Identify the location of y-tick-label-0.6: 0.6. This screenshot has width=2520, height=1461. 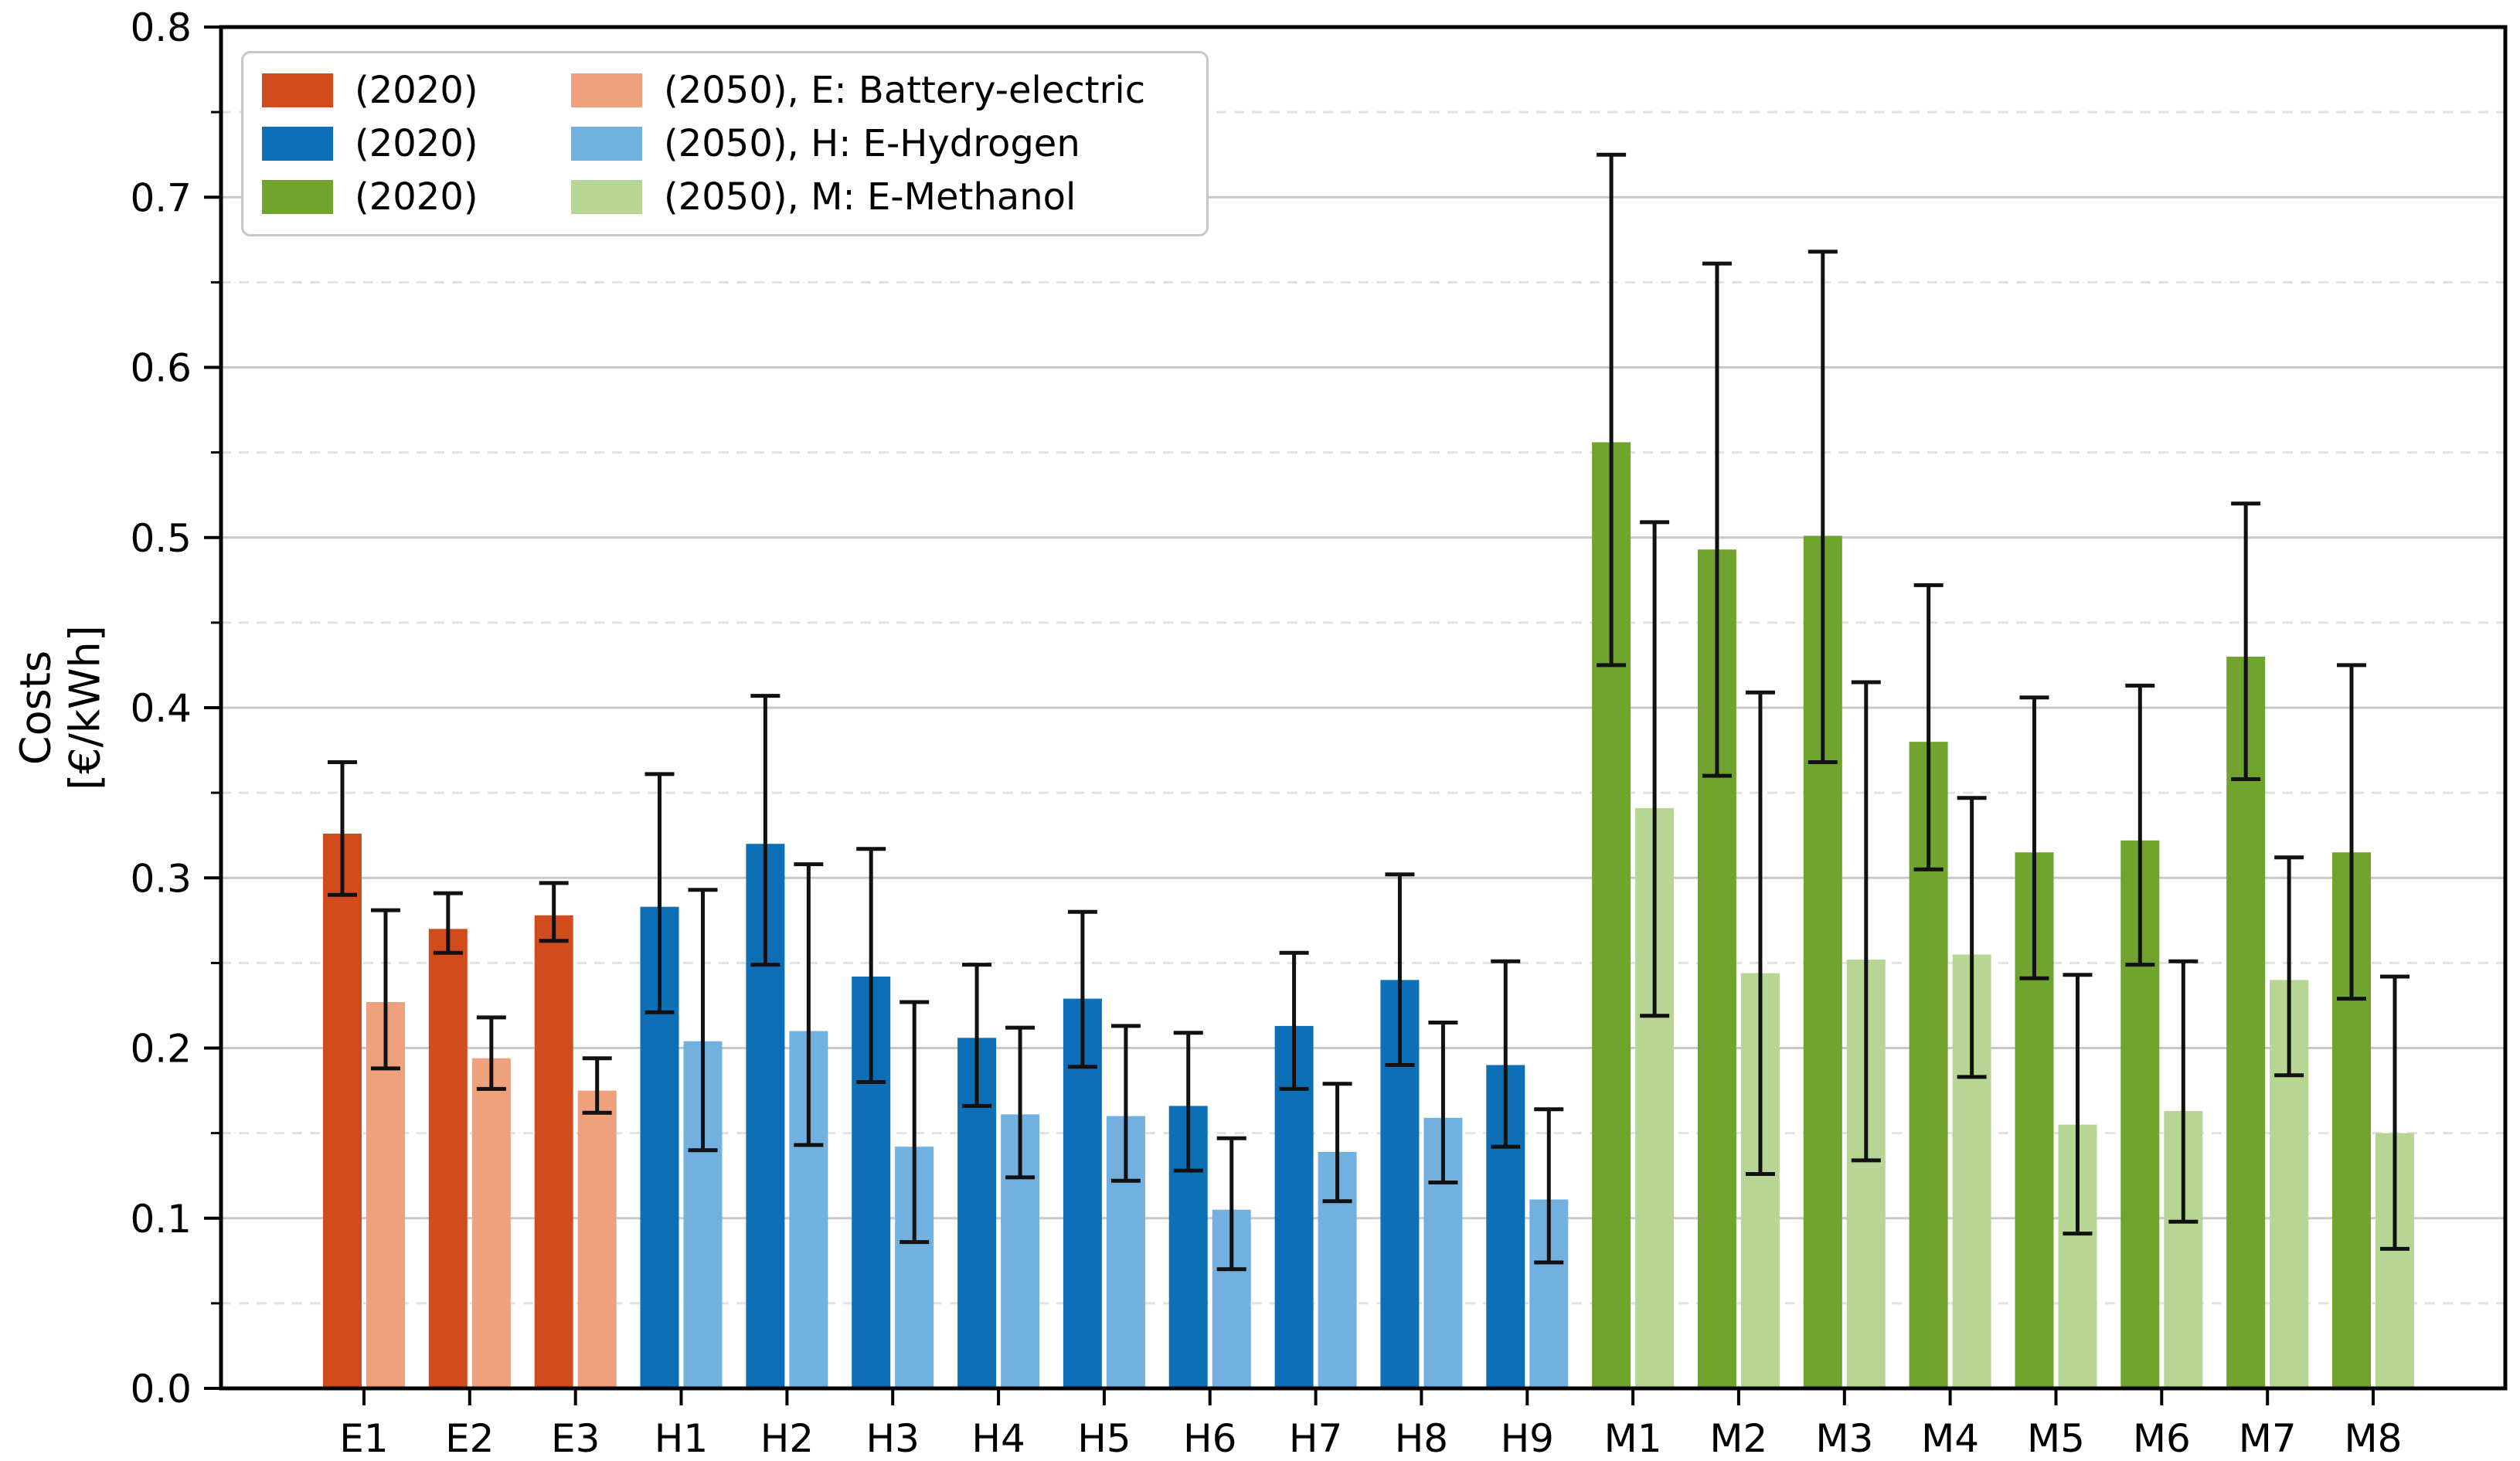
(161, 368).